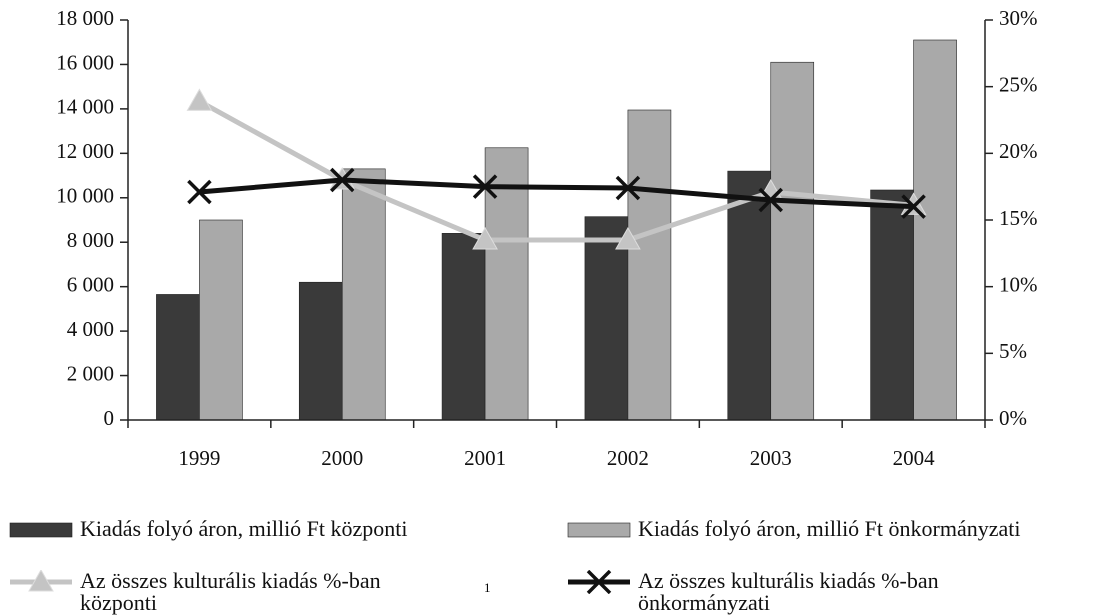 The height and width of the screenshot is (615, 1102). I want to click on y-tick-label: 6 000, so click(90, 284).